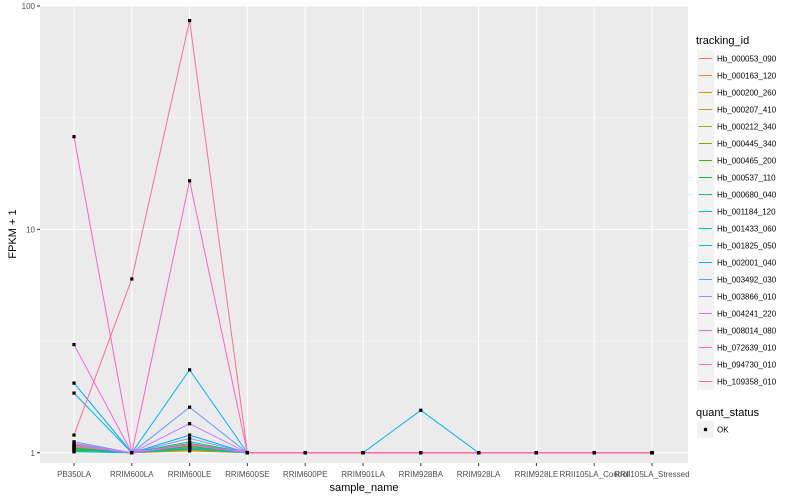 Image resolution: width=800 pixels, height=500 pixels. I want to click on legend-label: Hb_000680_040, so click(747, 195).